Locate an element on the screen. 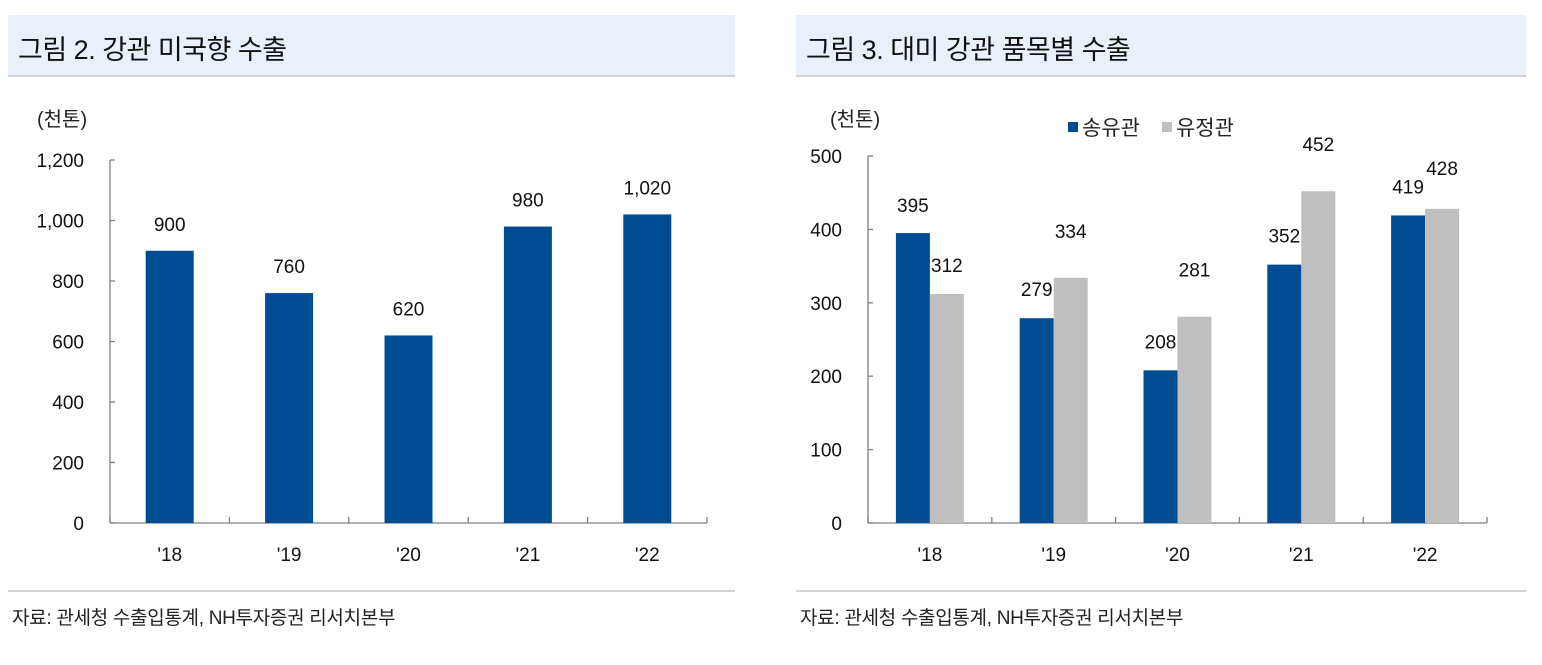  y-tick-label: 500 is located at coordinates (826, 157).